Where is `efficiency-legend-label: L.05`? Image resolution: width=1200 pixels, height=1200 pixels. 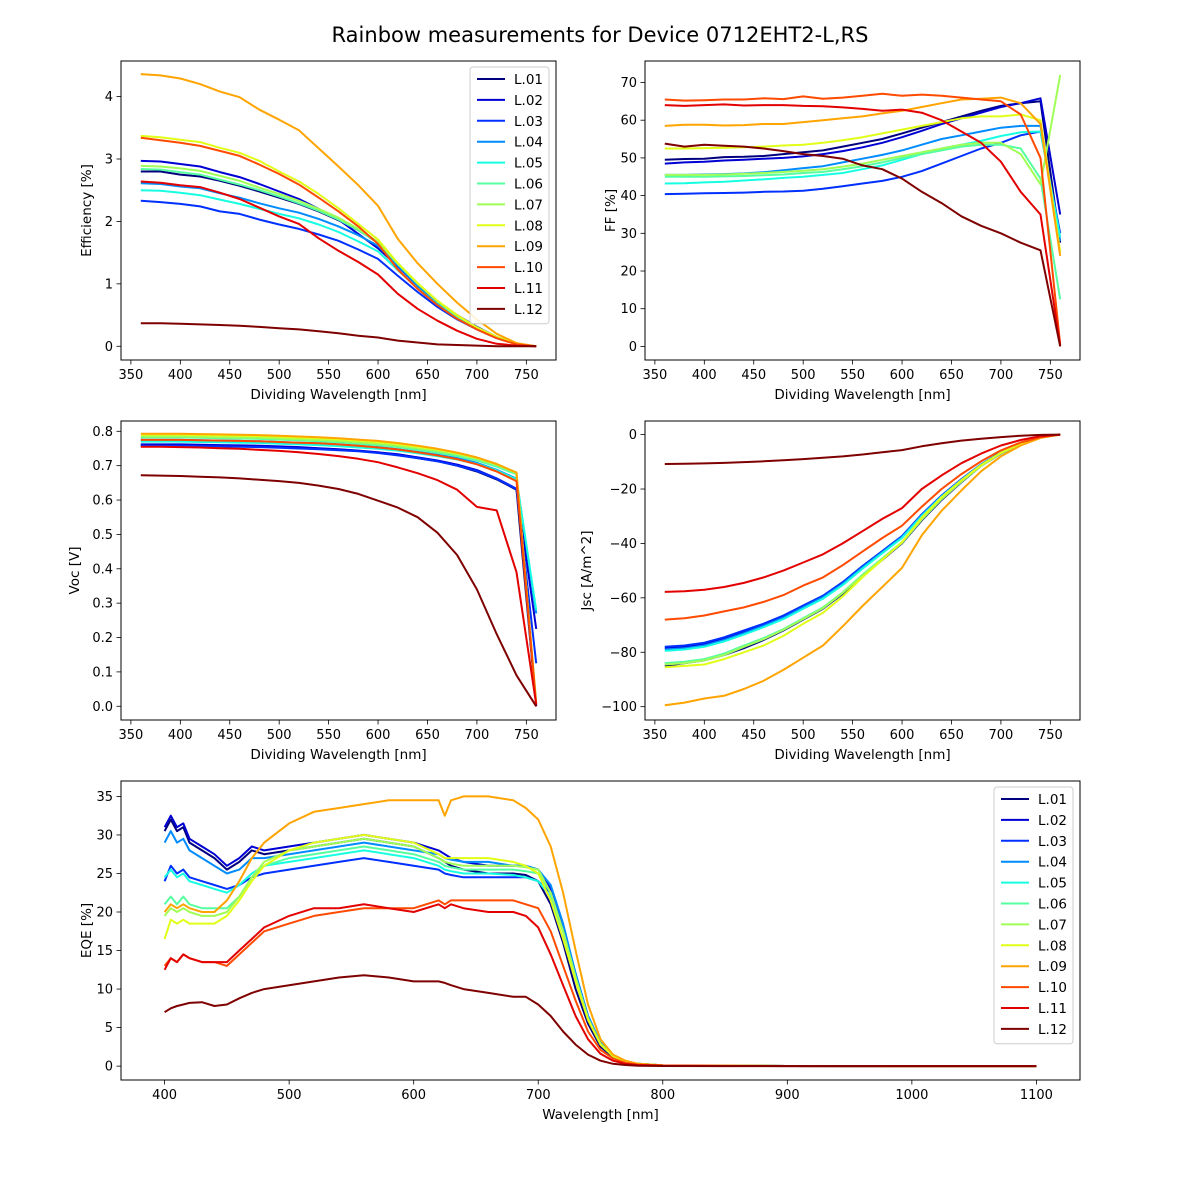 efficiency-legend-label: L.05 is located at coordinates (528, 164).